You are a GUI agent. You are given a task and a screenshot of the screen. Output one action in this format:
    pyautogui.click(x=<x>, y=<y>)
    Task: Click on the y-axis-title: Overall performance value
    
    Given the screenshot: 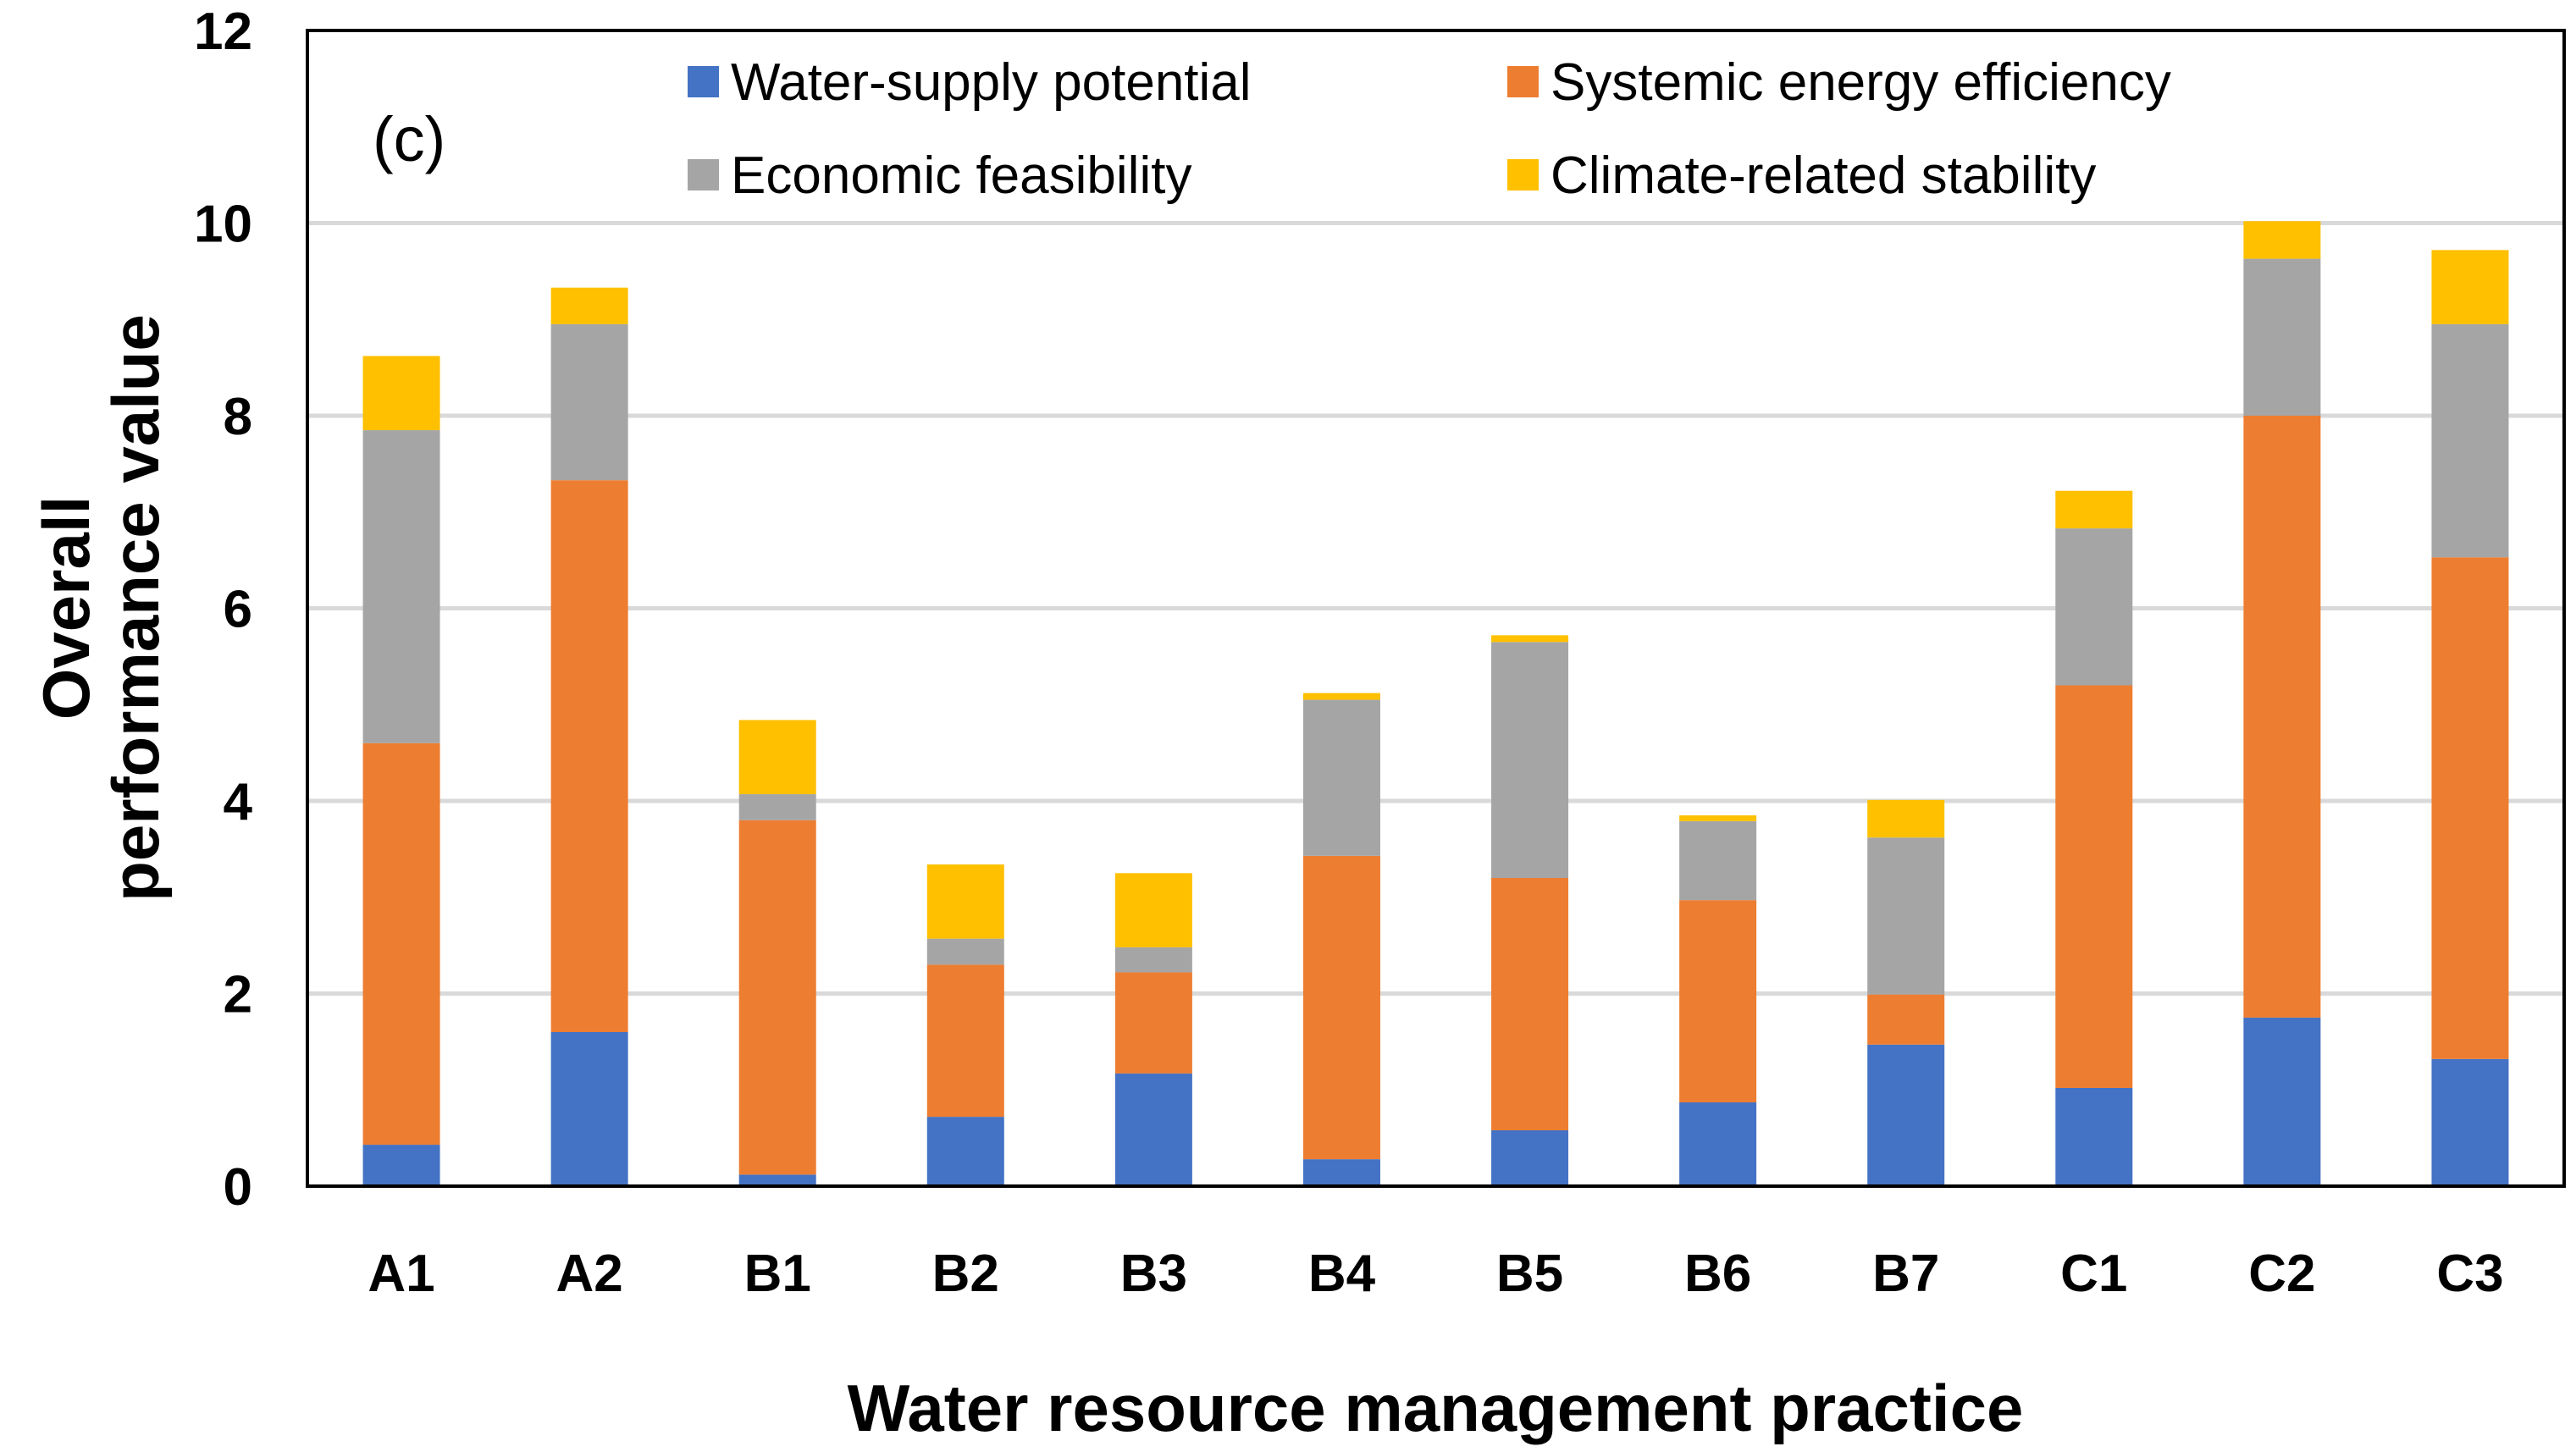 What is the action you would take?
    pyautogui.click(x=101, y=608)
    